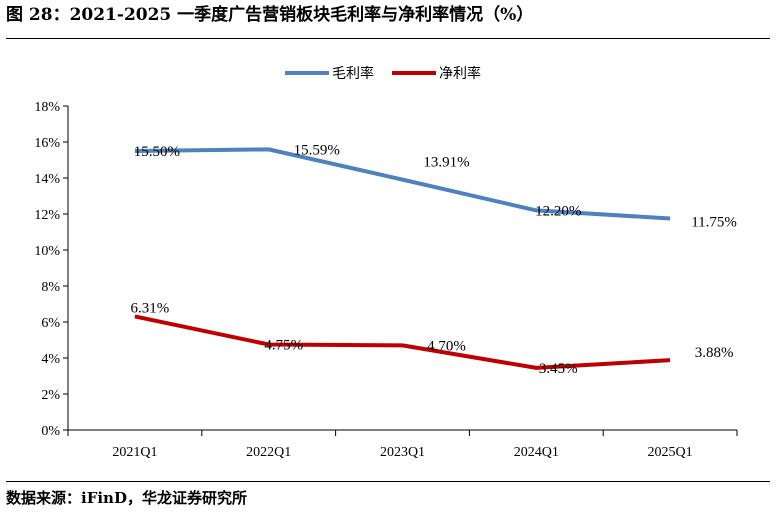 This screenshot has height=517, width=776. What do you see at coordinates (126, 498) in the screenshot?
I see `source-note: 数据来源：iFinD，华龙证券研究所` at bounding box center [126, 498].